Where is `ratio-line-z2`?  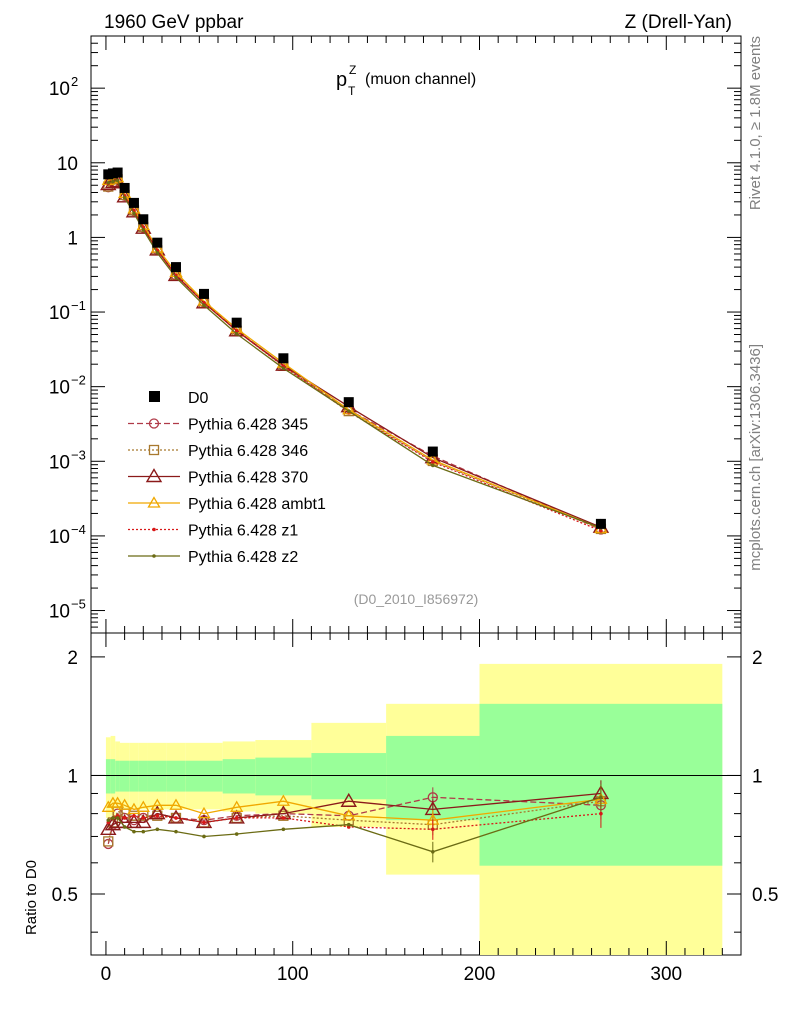 ratio-line-z2 is located at coordinates (355, 824).